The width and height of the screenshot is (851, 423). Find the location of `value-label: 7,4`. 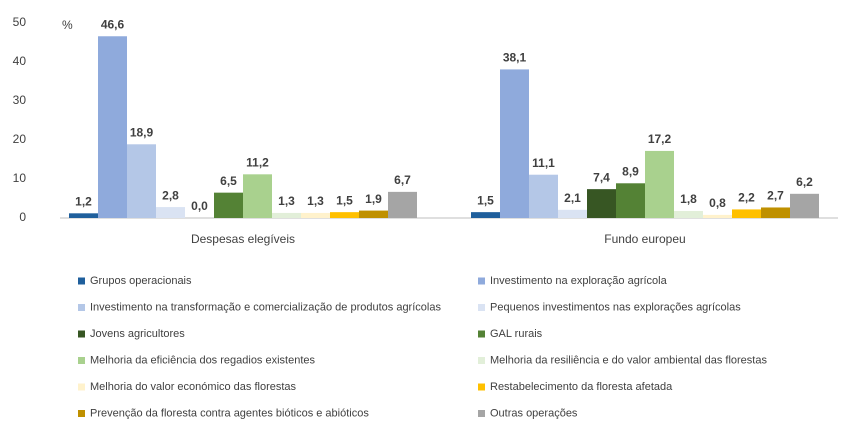

value-label: 7,4 is located at coordinates (601, 177).